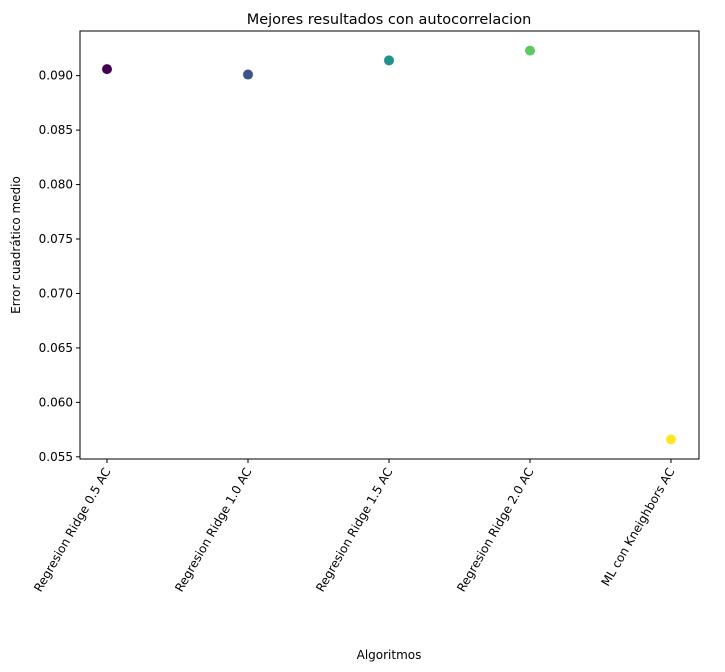 The image size is (725, 672). I want to click on y-tick-label: 0.055, so click(56, 457).